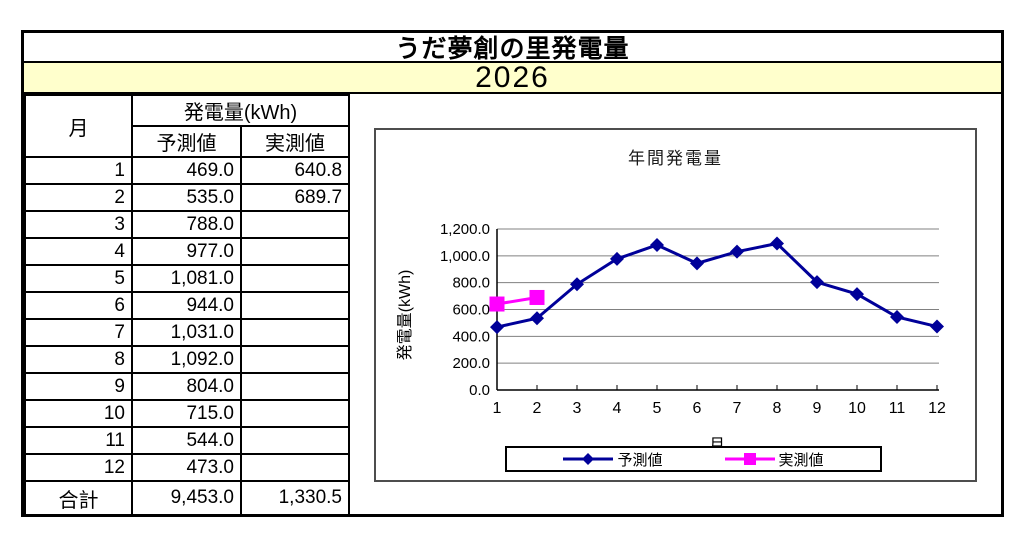 The width and height of the screenshot is (1024, 545). I want to click on cell-forecast: 1,031.0, so click(186, 332).